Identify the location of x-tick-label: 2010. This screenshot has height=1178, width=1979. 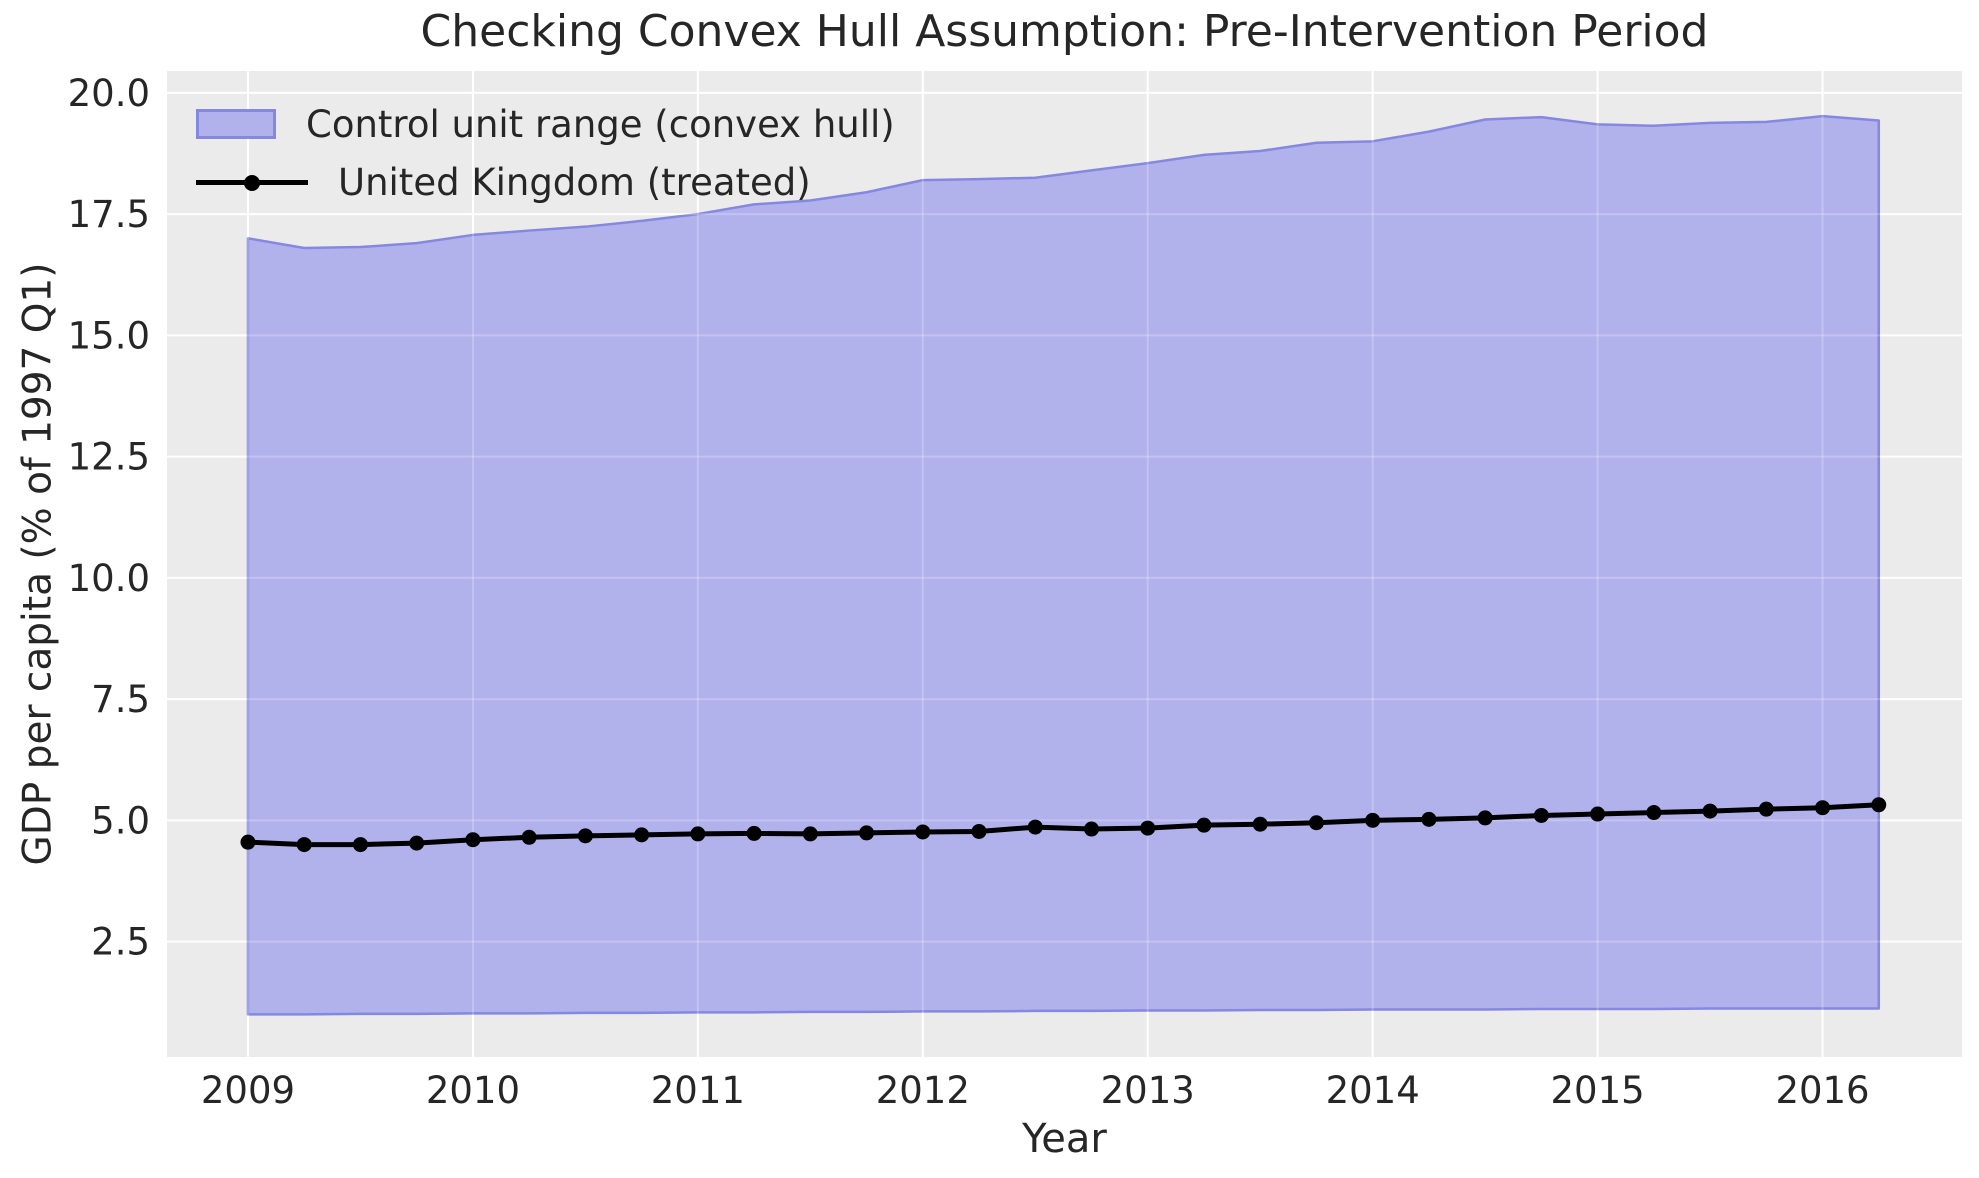
(473, 1090).